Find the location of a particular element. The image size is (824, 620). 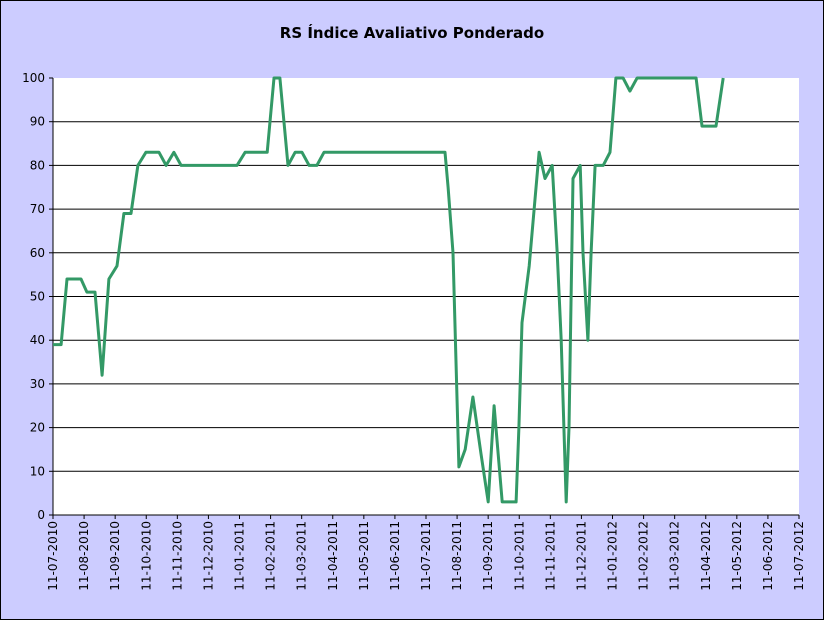

y-tick-label: 60 is located at coordinates (37, 253).